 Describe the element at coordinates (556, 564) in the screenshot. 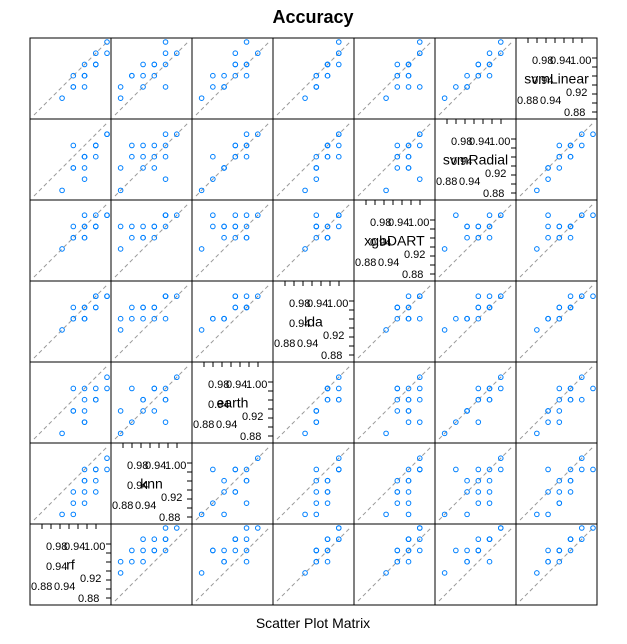

I see `panel-frame` at that location.